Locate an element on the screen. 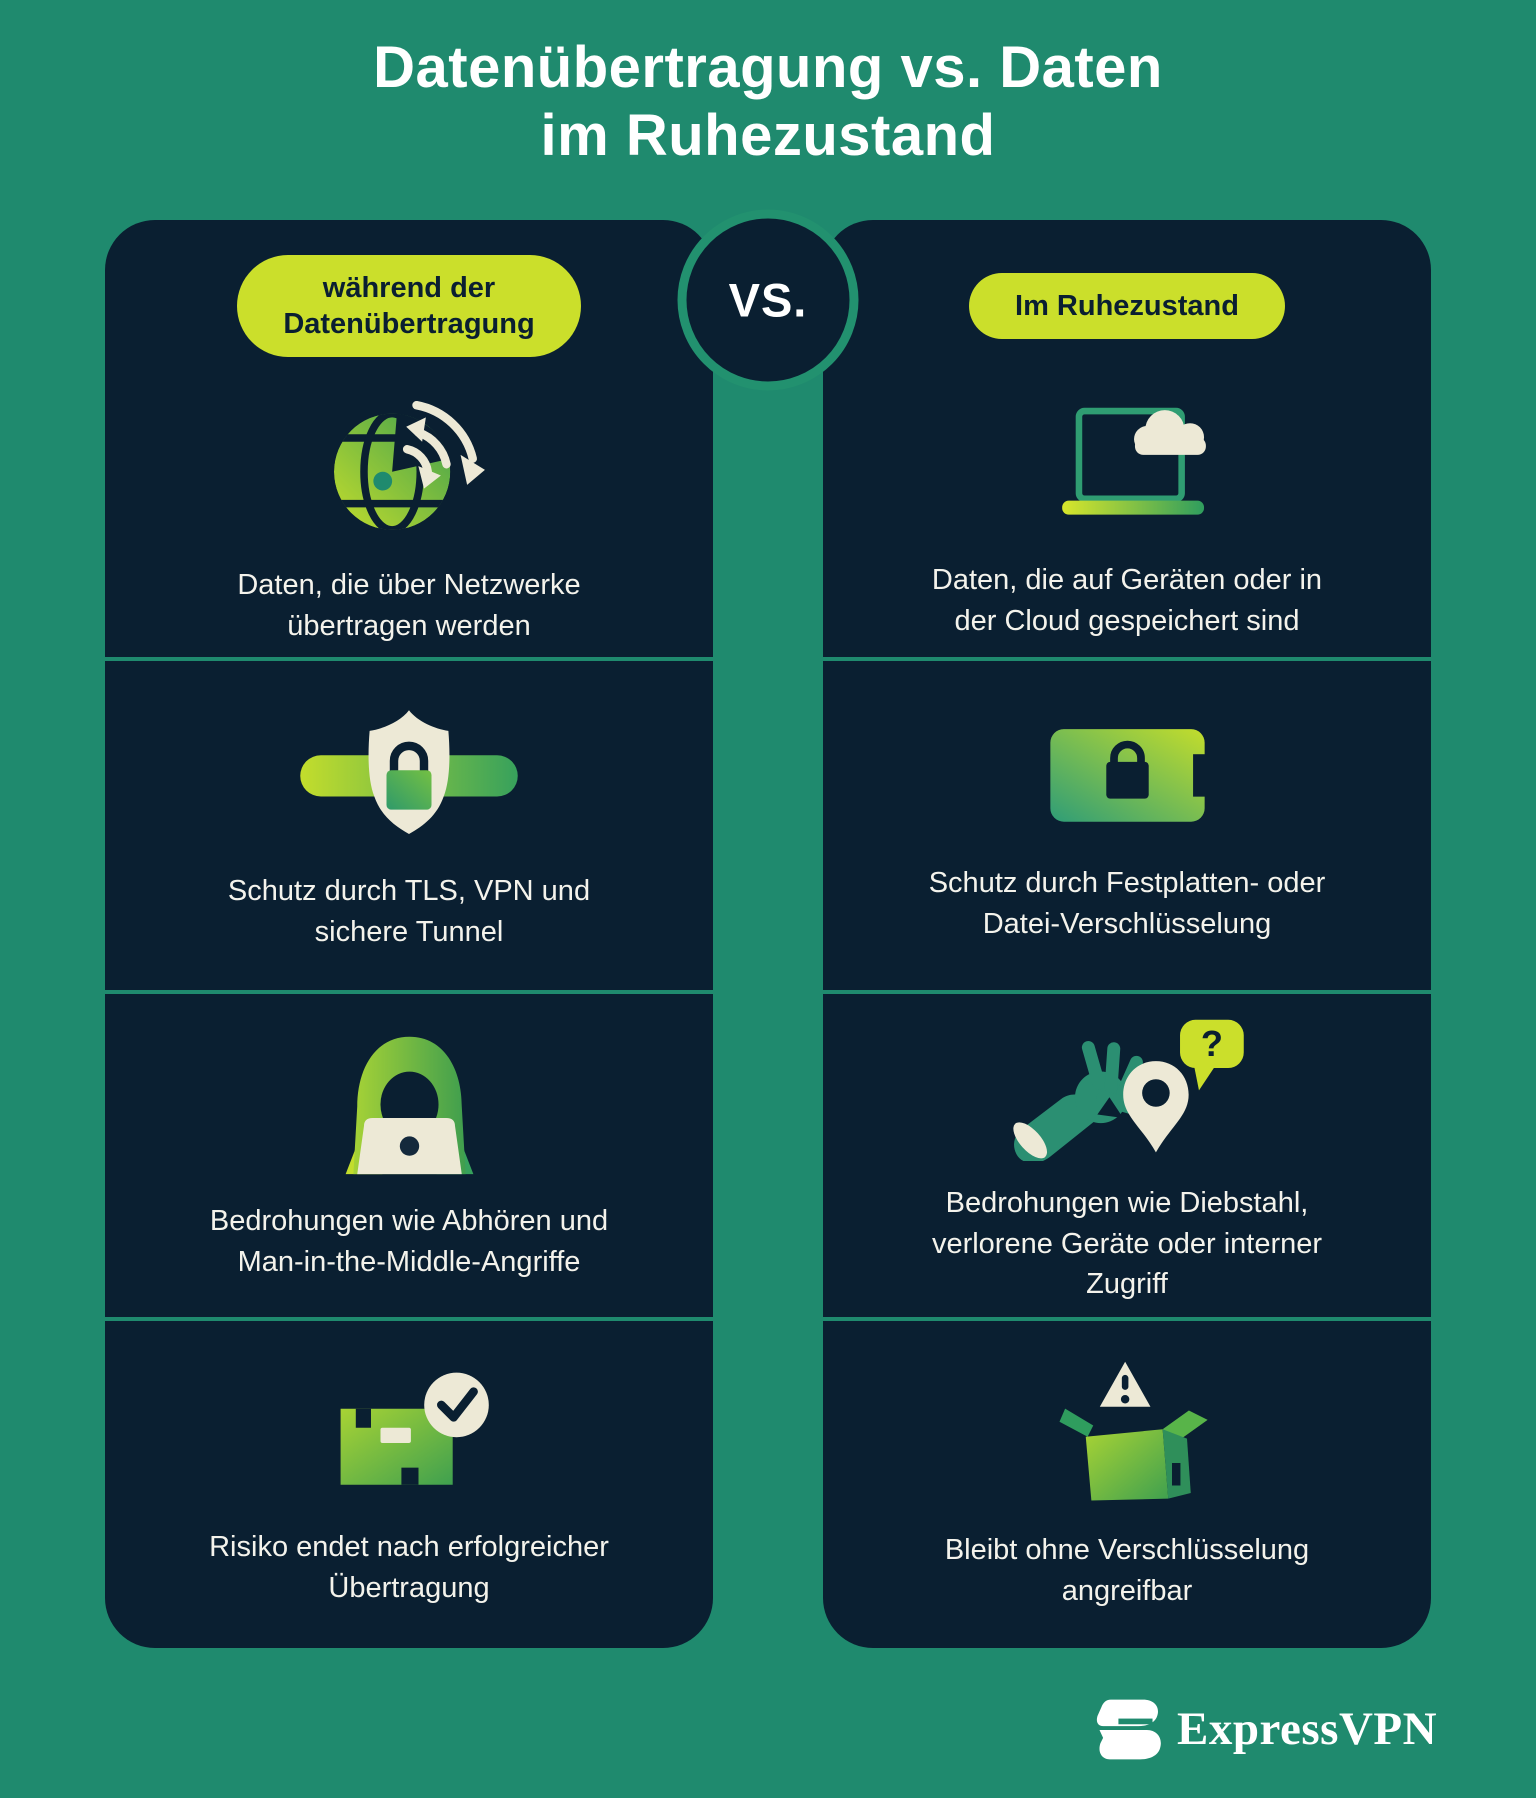  expressvpn-logo-icon is located at coordinates (1128, 1729).